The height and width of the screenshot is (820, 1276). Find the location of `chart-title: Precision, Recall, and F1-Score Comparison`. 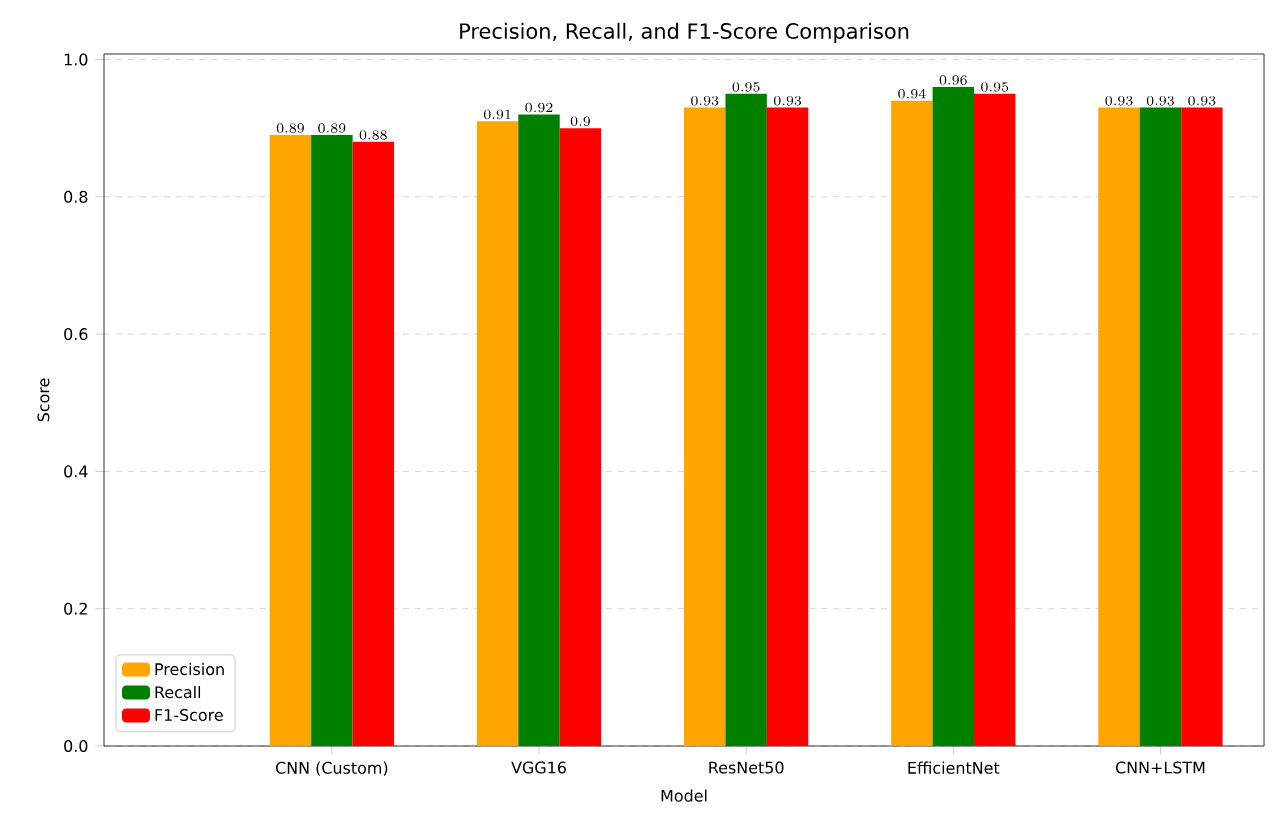

chart-title: Precision, Recall, and F1-Score Comparison is located at coordinates (684, 32).